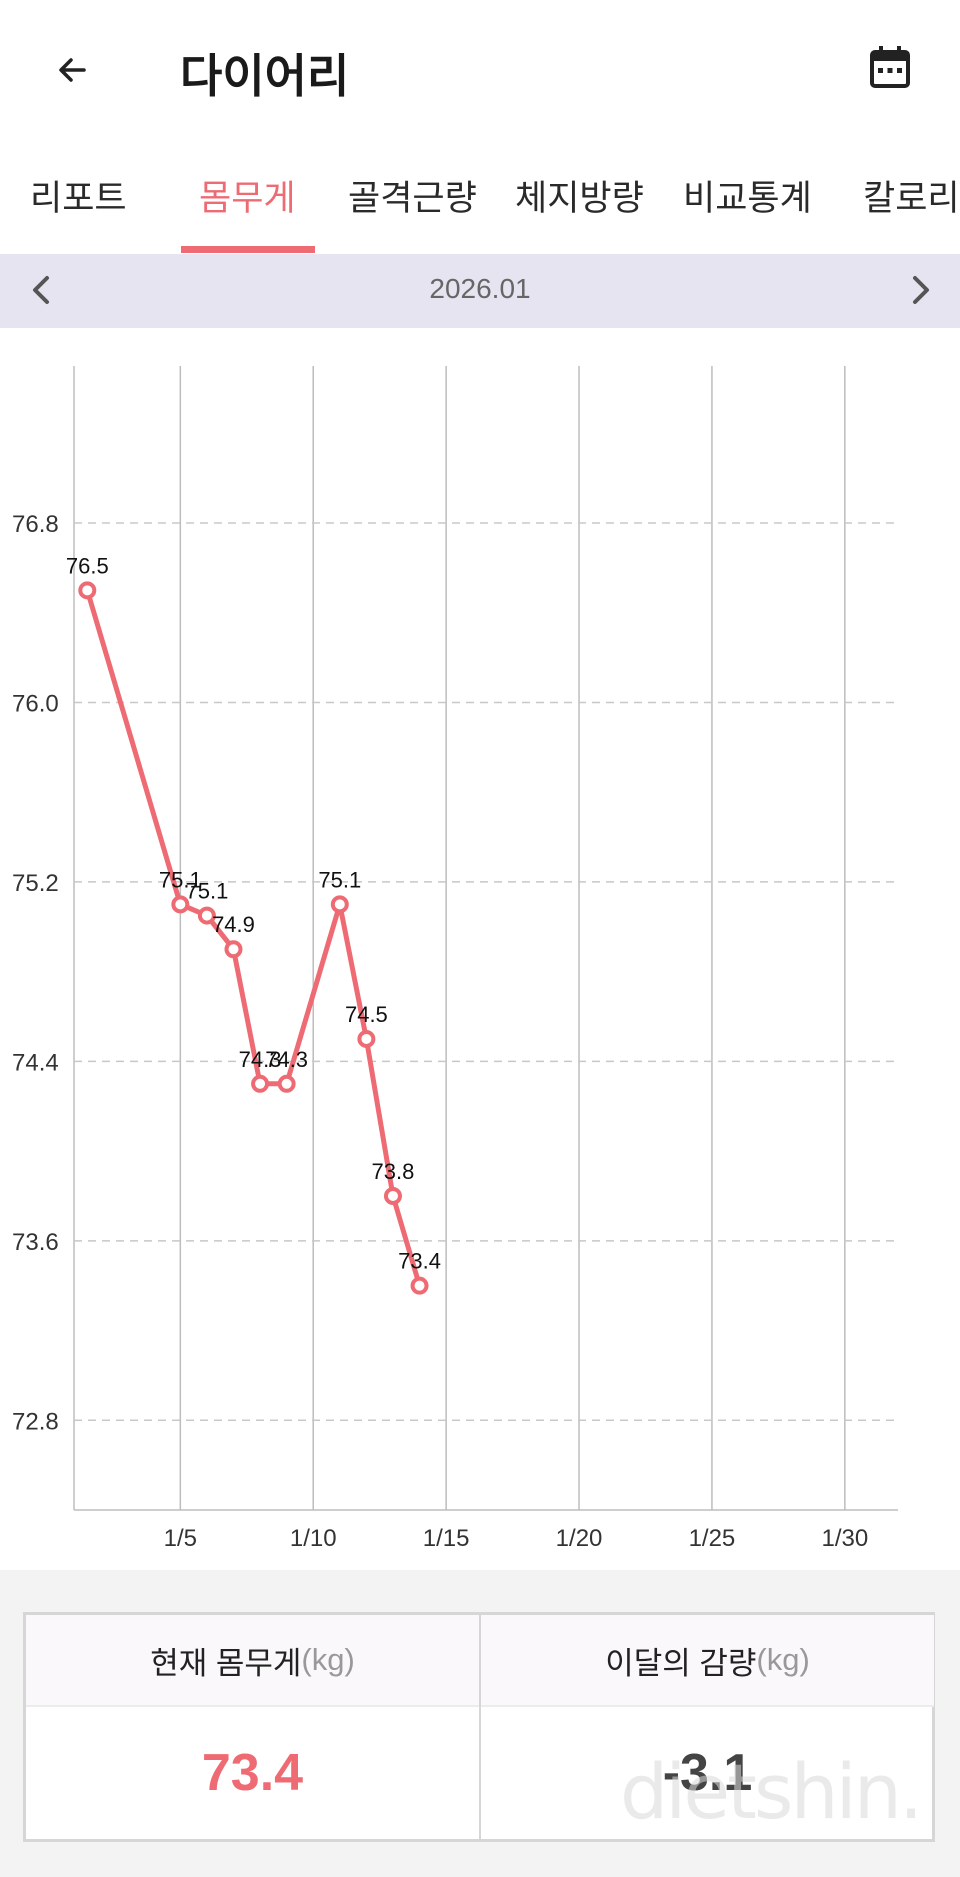 This screenshot has height=1877, width=960. What do you see at coordinates (35, 1421) in the screenshot?
I see `y-tick-label: 72.8` at bounding box center [35, 1421].